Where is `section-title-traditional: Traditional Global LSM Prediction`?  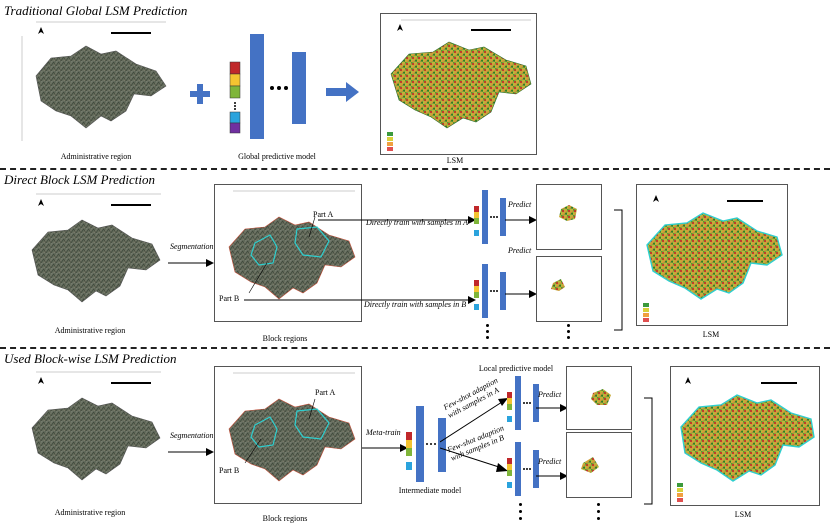 section-title-traditional: Traditional Global LSM Prediction is located at coordinates (96, 10).